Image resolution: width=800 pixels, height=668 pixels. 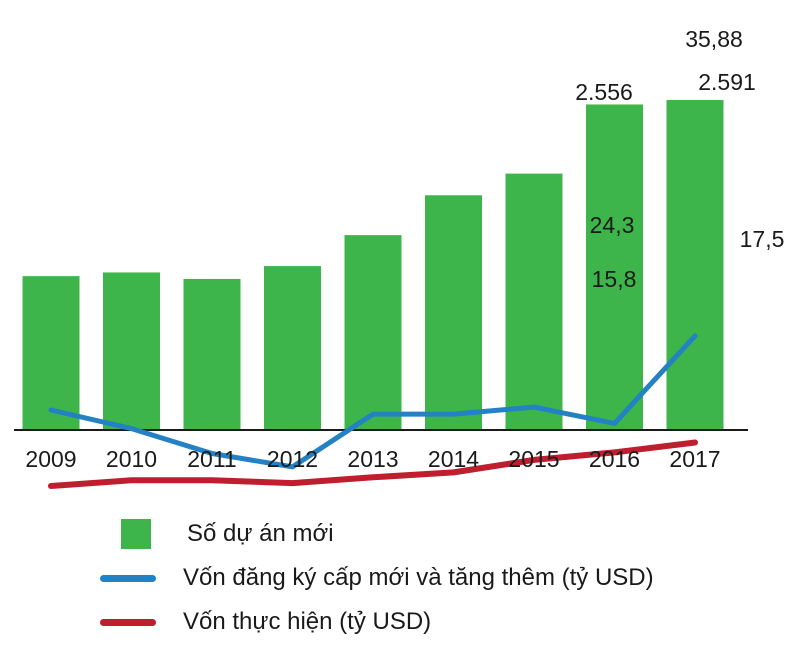 I want to click on bar-2015, so click(x=534, y=301).